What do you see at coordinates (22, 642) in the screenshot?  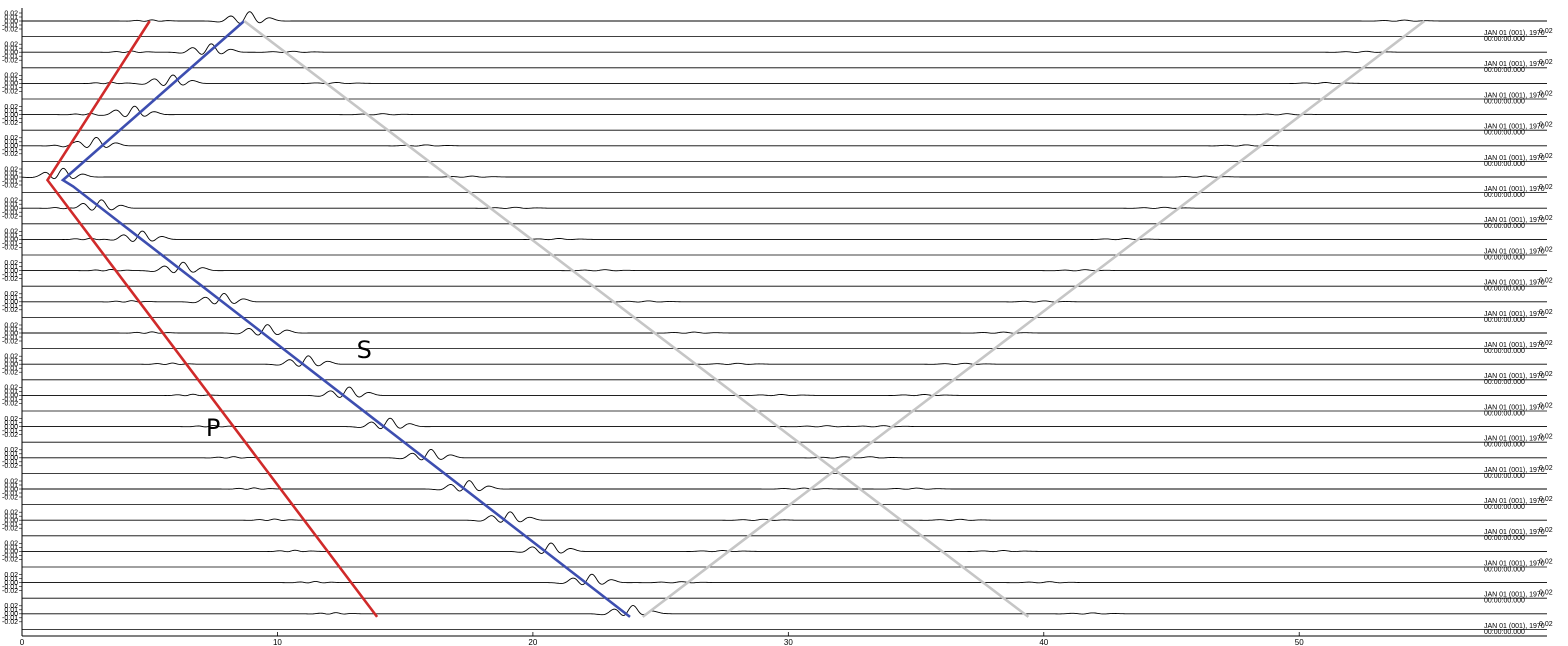 I see `x-tick-label: 0` at bounding box center [22, 642].